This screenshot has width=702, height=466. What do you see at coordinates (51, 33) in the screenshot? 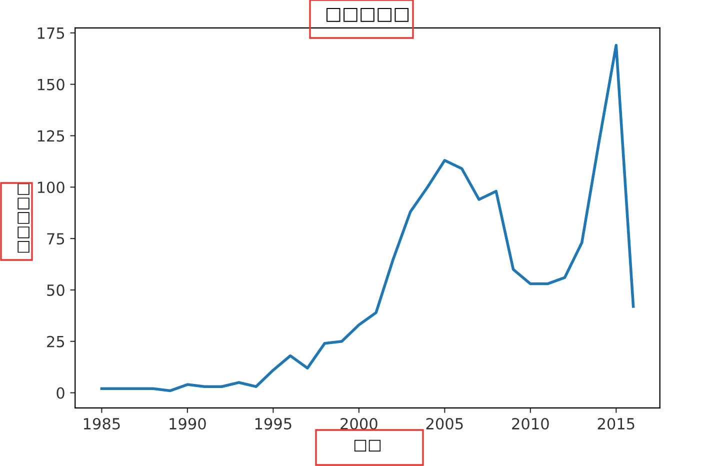
I see `y-tick-label: 175` at bounding box center [51, 33].